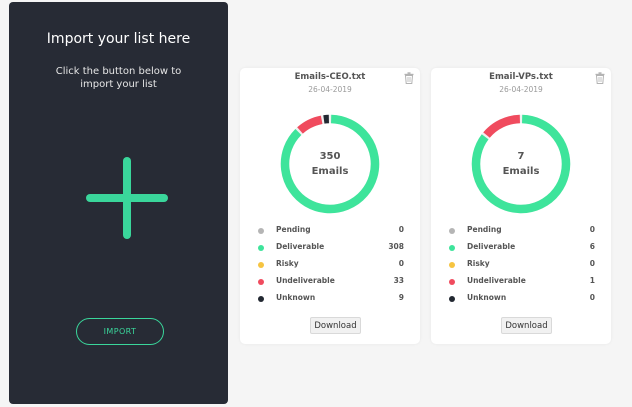  What do you see at coordinates (118, 84) in the screenshot?
I see `import-subtitle-line2: import your list` at bounding box center [118, 84].